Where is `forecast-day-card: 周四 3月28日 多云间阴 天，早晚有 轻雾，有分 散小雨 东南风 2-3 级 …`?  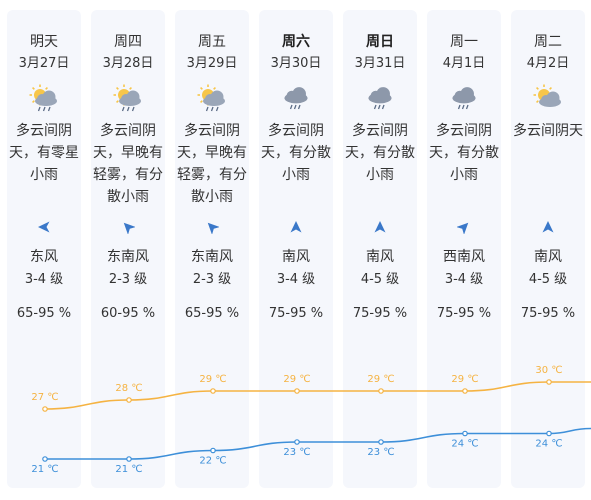
forecast-day-card: 周四 3月28日 多云间阴 天，早晚有 轻雾，有分 散小雨 东南风 2-3 级 … is located at coordinates (128, 249).